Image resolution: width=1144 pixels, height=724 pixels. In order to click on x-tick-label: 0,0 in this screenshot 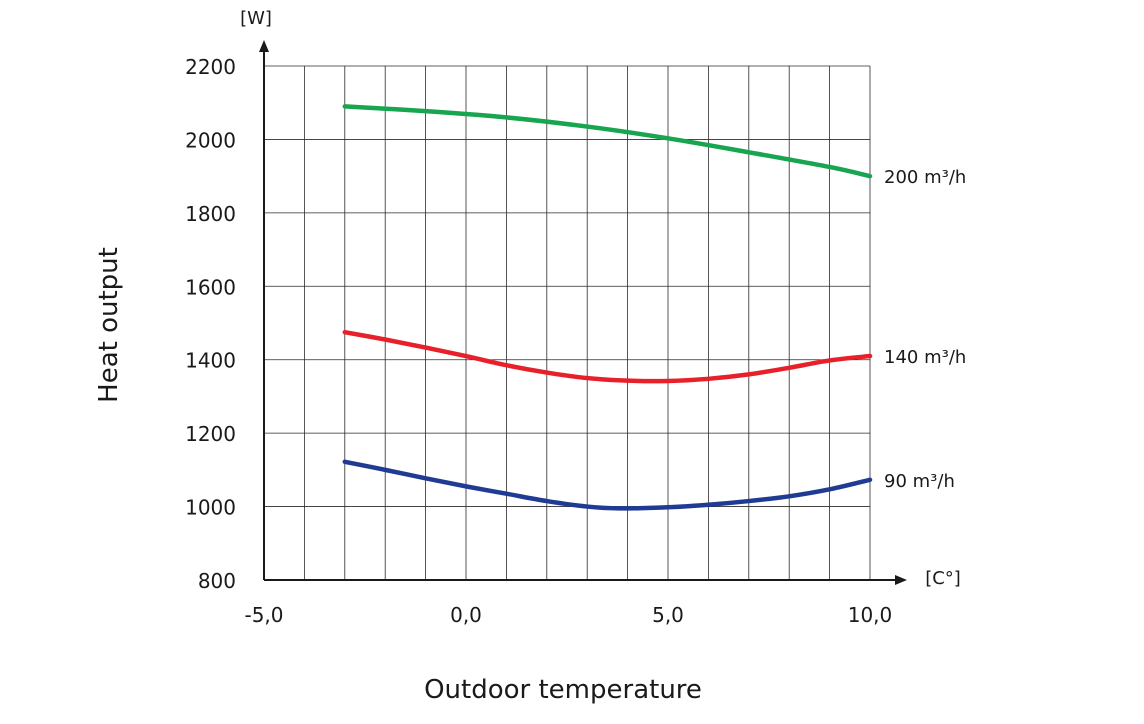, I will do `click(466, 615)`.